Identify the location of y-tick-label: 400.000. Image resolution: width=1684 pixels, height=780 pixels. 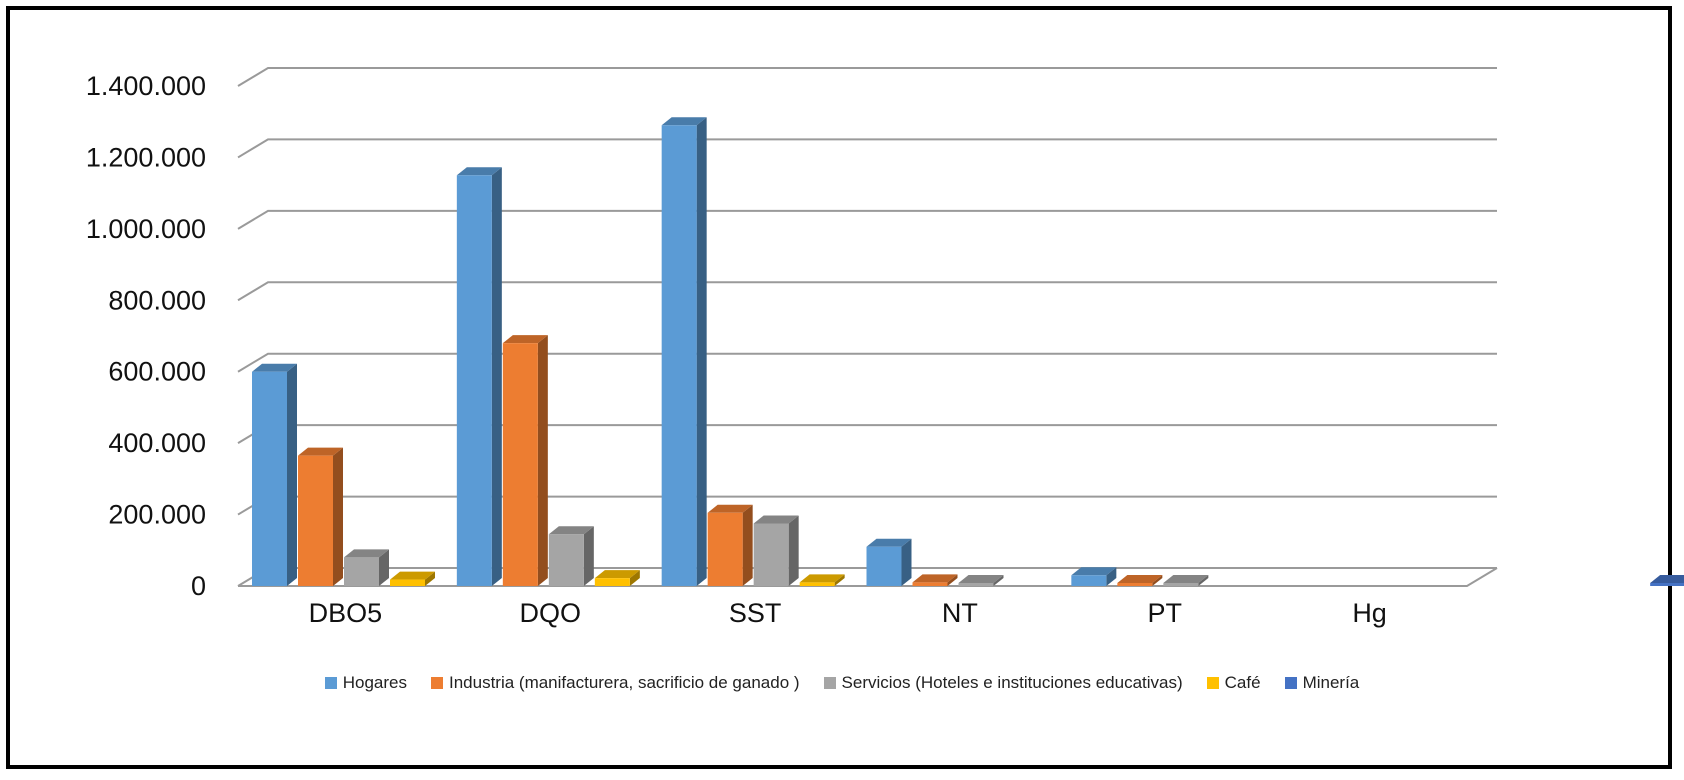
(157, 443).